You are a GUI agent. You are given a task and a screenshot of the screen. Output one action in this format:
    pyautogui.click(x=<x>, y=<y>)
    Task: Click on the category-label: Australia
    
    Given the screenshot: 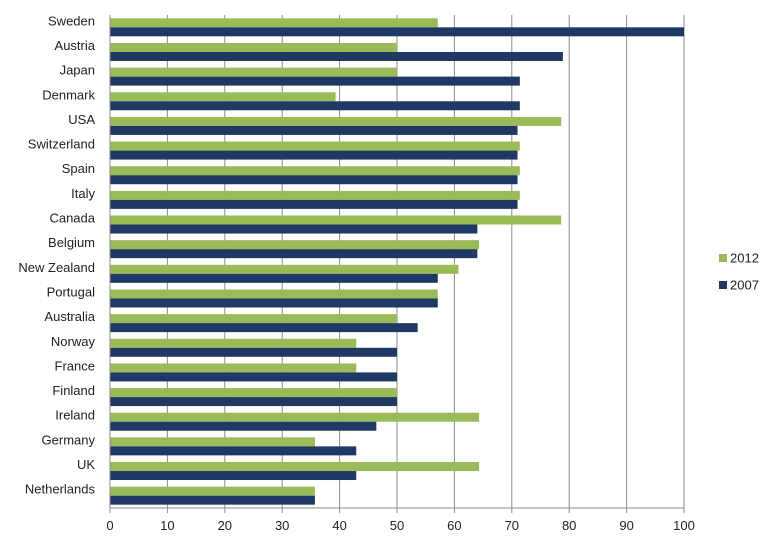 What is the action you would take?
    pyautogui.click(x=69, y=316)
    